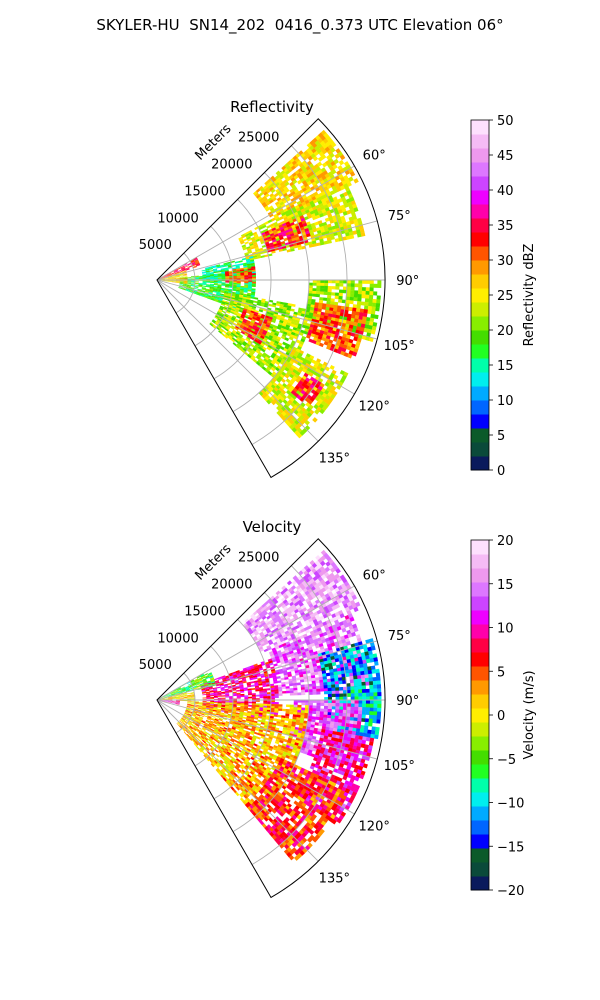 The image size is (600, 1000). What do you see at coordinates (267, 309) in the screenshot?
I see `azimuth-gridline` at bounding box center [267, 309].